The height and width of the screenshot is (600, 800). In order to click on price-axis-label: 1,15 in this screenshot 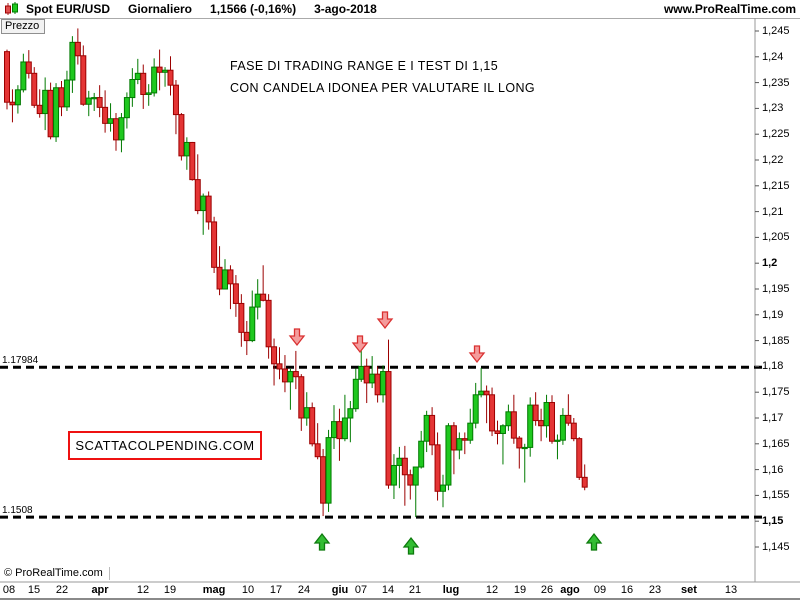, I will do `click(773, 521)`.